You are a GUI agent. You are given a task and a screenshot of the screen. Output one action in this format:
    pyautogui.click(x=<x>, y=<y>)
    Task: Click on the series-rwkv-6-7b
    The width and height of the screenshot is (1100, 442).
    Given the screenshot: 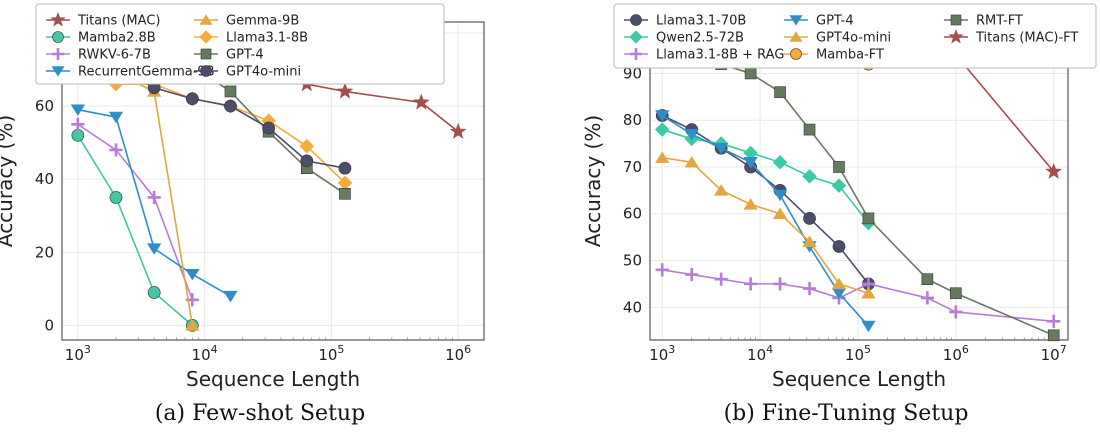 What is the action you would take?
    pyautogui.click(x=135, y=212)
    